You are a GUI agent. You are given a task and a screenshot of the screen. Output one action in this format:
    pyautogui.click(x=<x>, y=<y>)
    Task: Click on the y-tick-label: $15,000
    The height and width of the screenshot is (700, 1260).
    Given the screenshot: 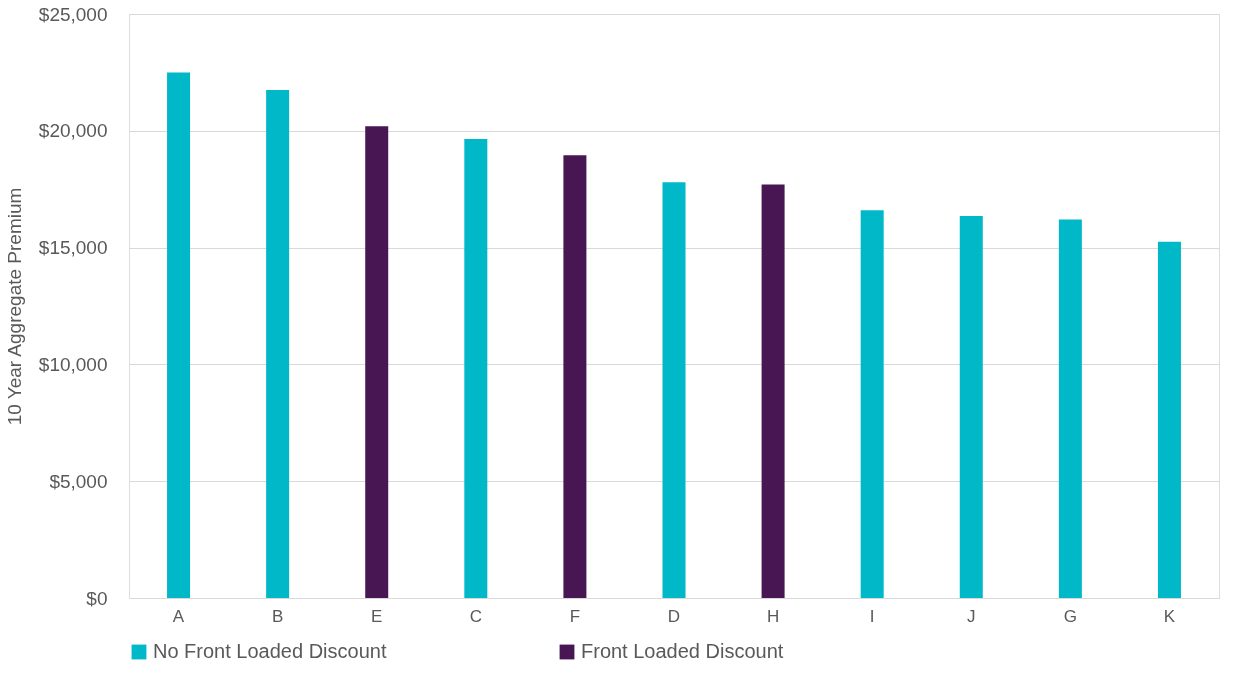 What is the action you would take?
    pyautogui.click(x=73, y=248)
    